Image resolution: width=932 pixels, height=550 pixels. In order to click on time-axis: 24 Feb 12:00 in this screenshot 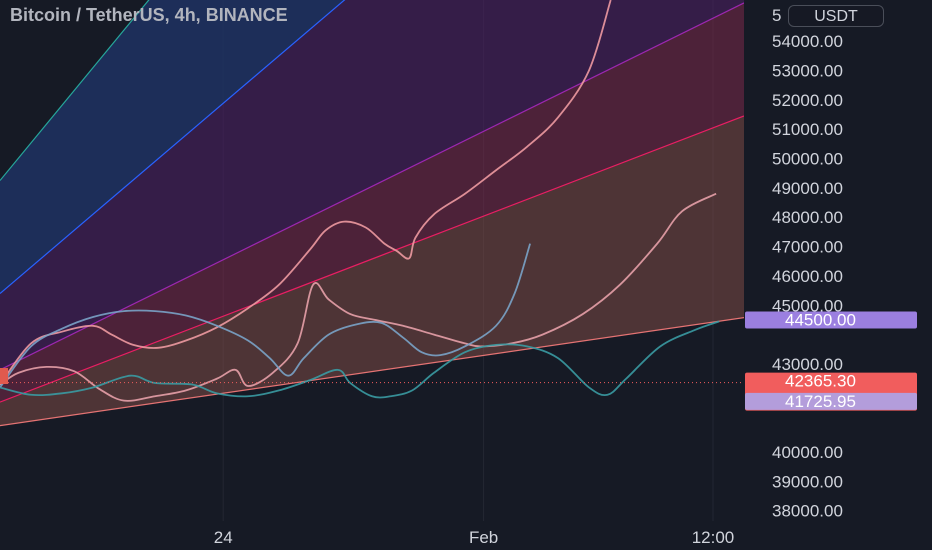, I will do `click(474, 537)`.